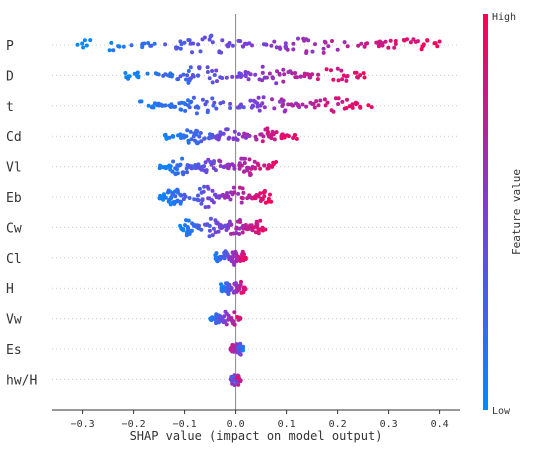 The image size is (540, 450). What do you see at coordinates (21, 380) in the screenshot?
I see `feature-label: hw/H` at bounding box center [21, 380].